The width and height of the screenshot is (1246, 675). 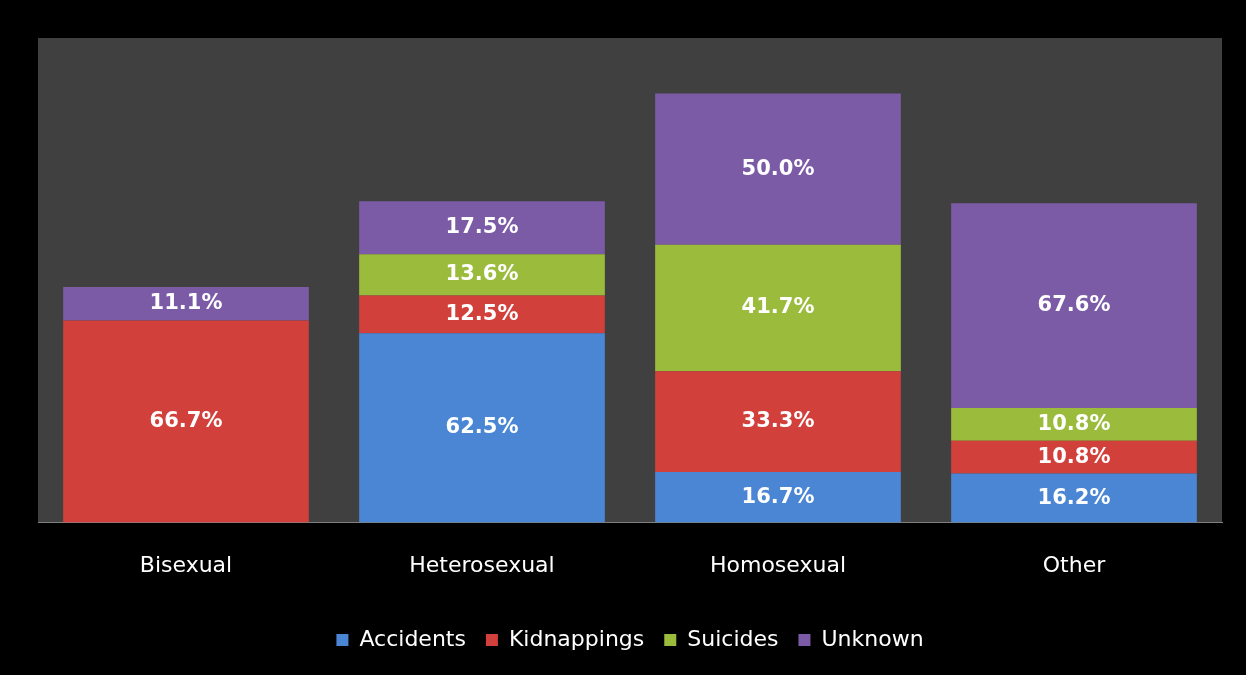 I want to click on data-label: 62.5%, so click(x=482, y=426).